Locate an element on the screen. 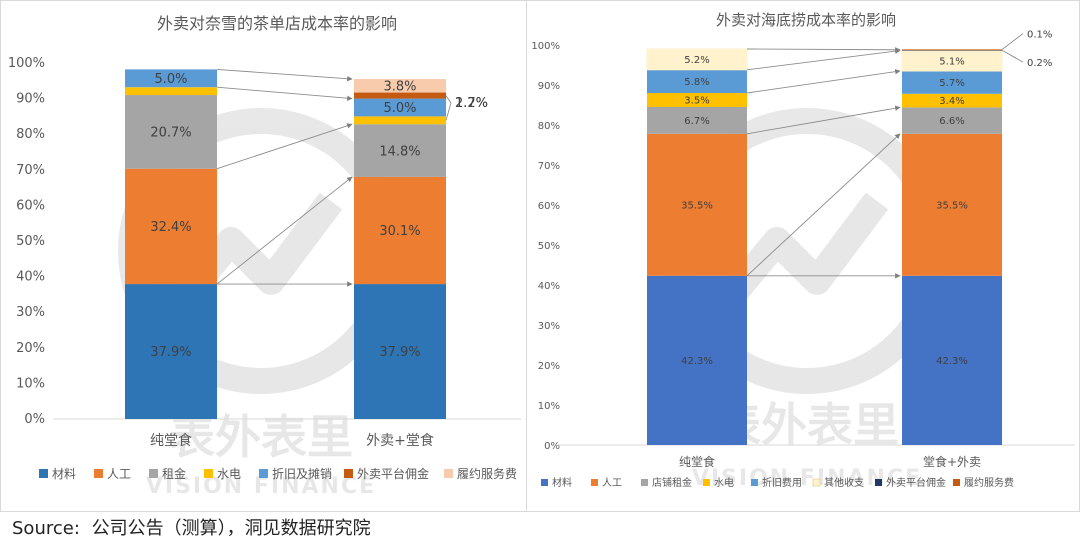  legend-label: 其他收支 is located at coordinates (844, 482).